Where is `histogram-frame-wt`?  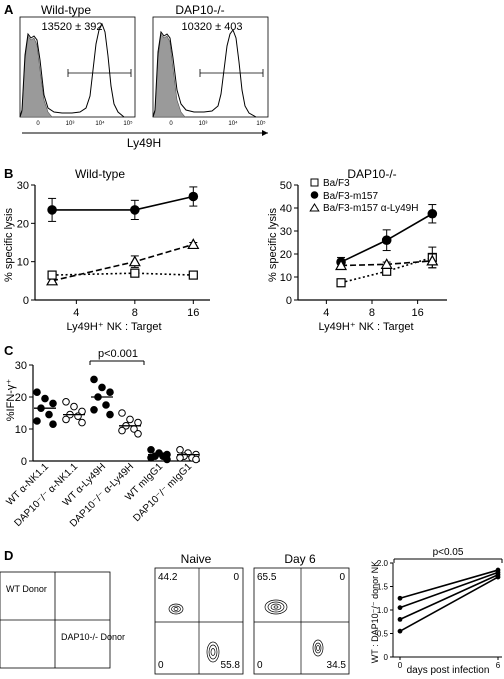
histogram-frame-wt is located at coordinates (77, 67).